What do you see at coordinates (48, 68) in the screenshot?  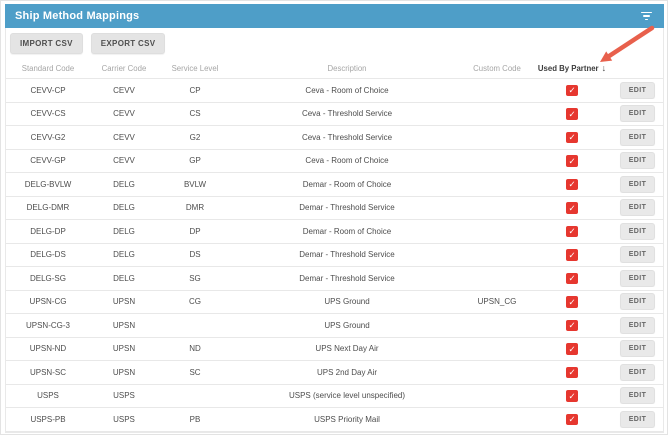 I see `column-header-standard-code: Standard Code` at bounding box center [48, 68].